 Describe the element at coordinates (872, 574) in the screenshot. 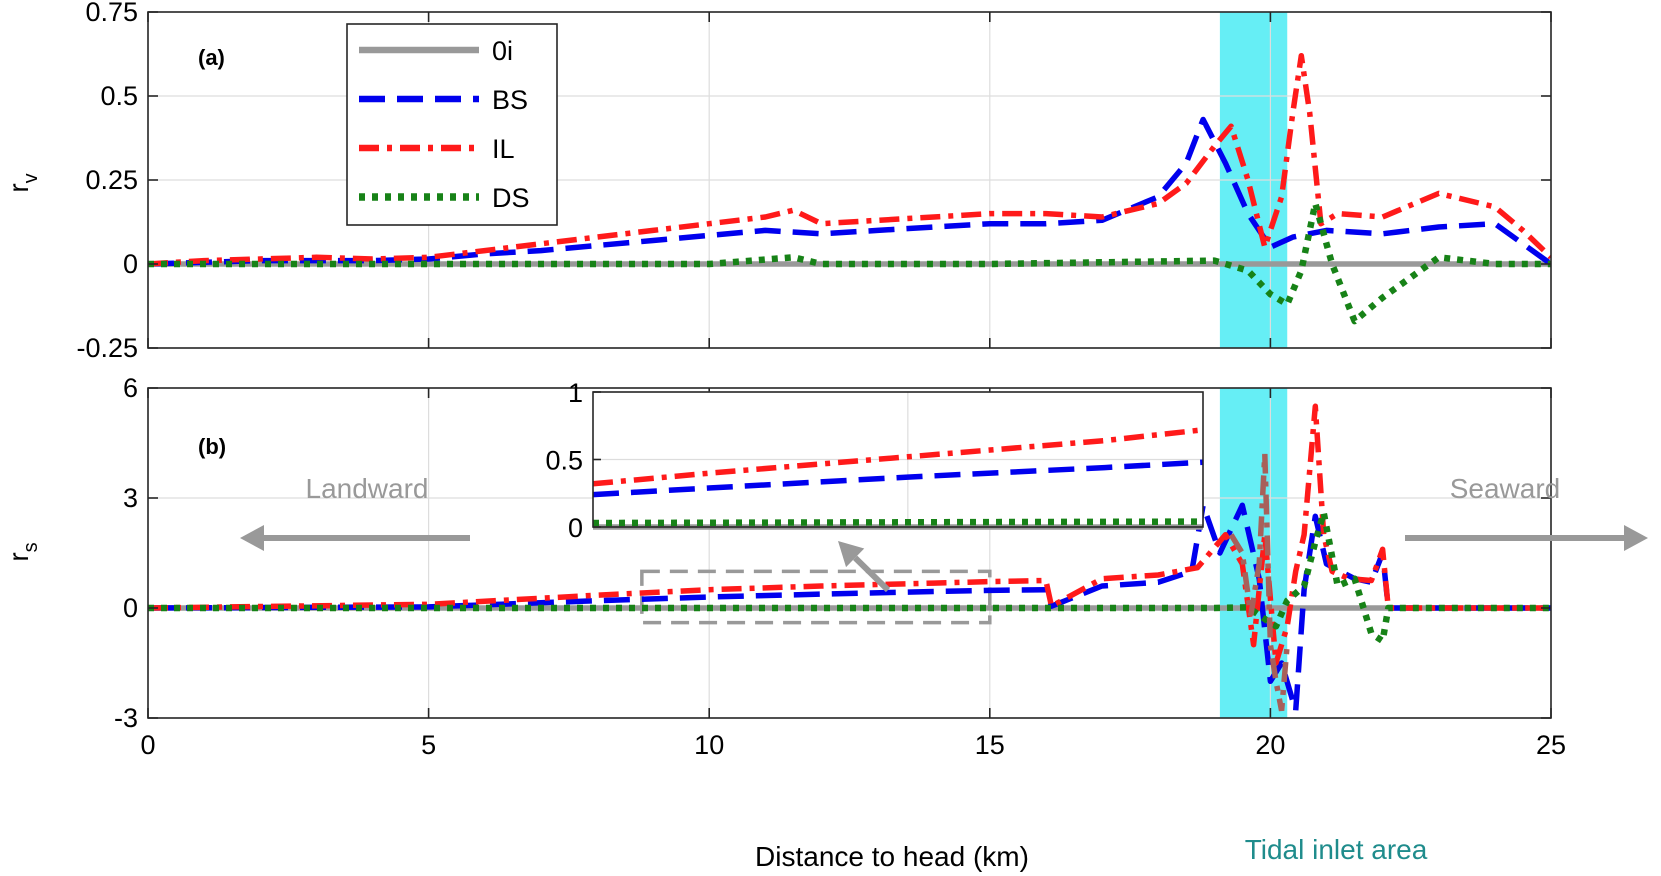

I see `zoom-arrow-shaft` at that location.